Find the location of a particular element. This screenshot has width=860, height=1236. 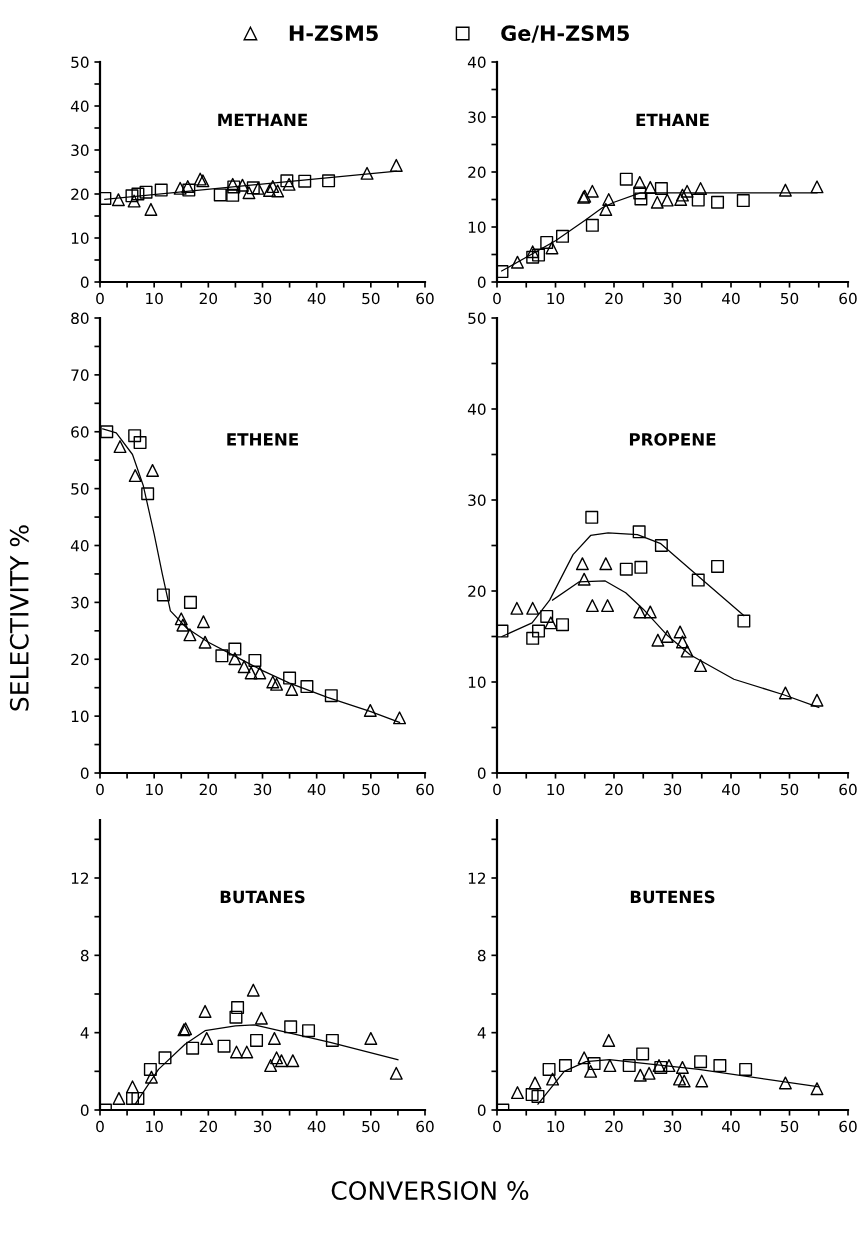

text: BUTANES is located at coordinates (262, 897).